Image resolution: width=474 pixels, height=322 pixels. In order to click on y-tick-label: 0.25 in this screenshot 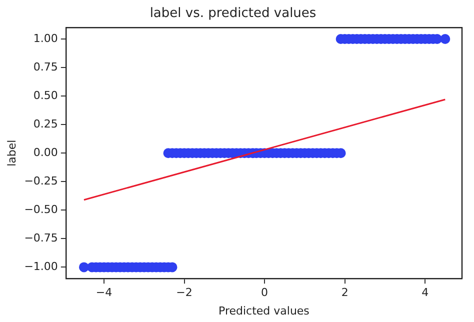, I will do `click(45, 123)`.